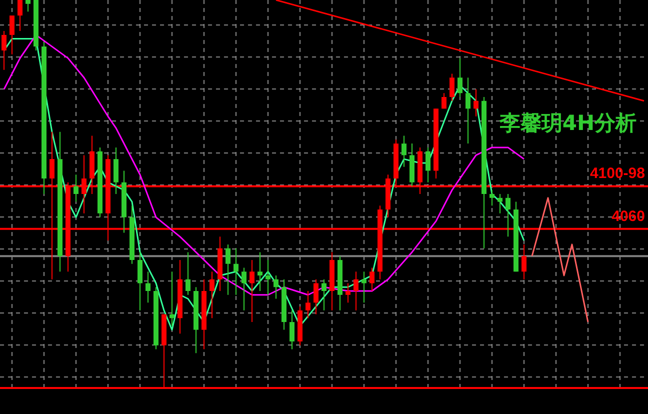 The image size is (648, 414). What do you see at coordinates (617, 173) in the screenshot?
I see `annotation: 4100-98` at bounding box center [617, 173].